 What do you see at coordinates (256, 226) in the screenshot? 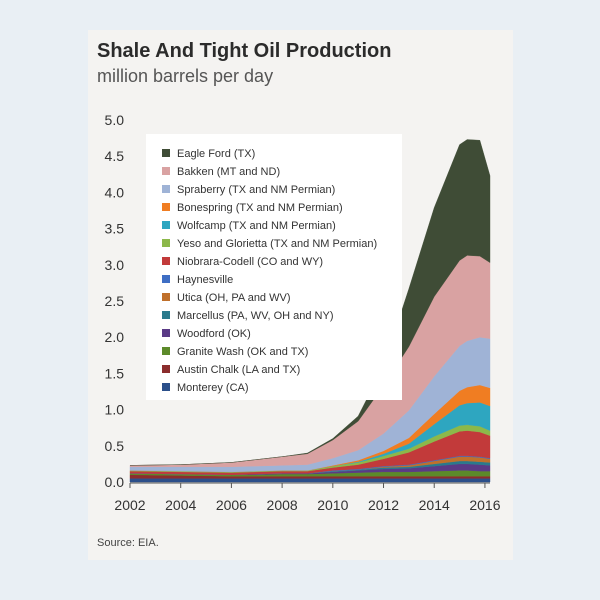
I see `legend-label: Wolfcamp (TX and NM Permian)` at bounding box center [256, 226].